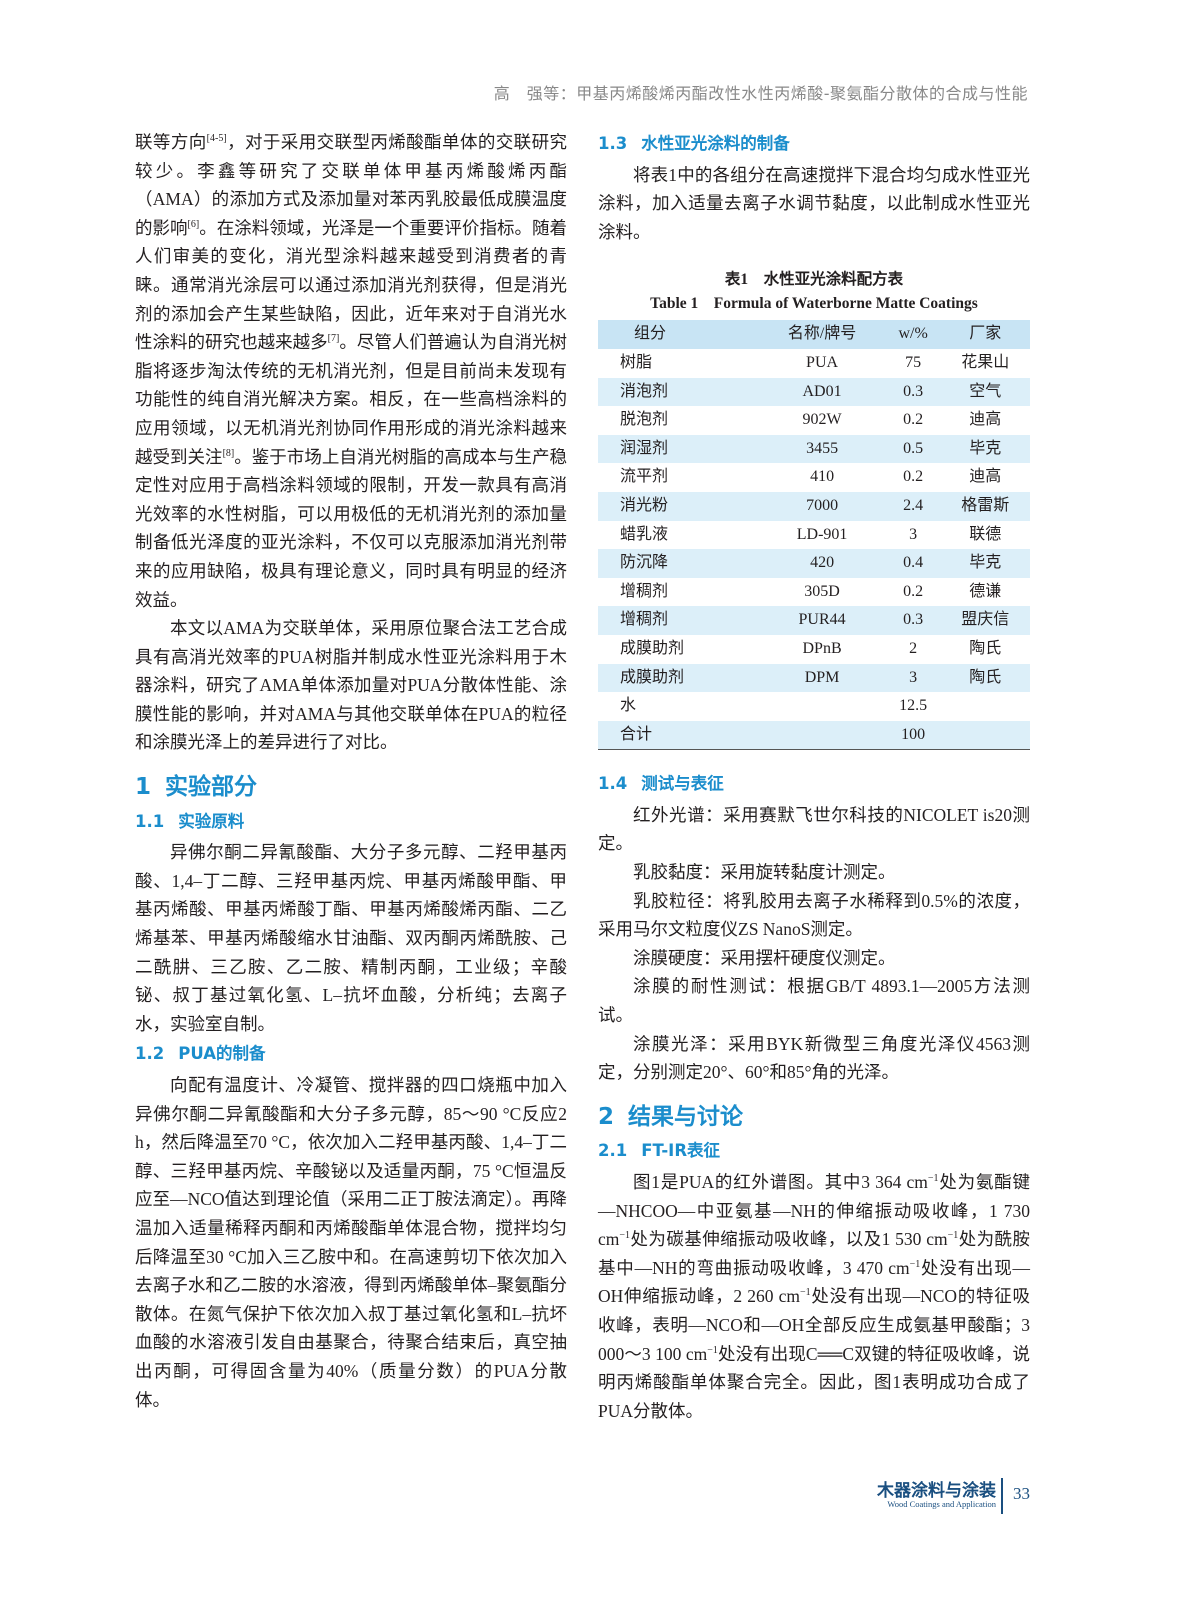 The height and width of the screenshot is (1600, 1187). What do you see at coordinates (913, 648) in the screenshot?
I see `table-cell: 2` at bounding box center [913, 648].